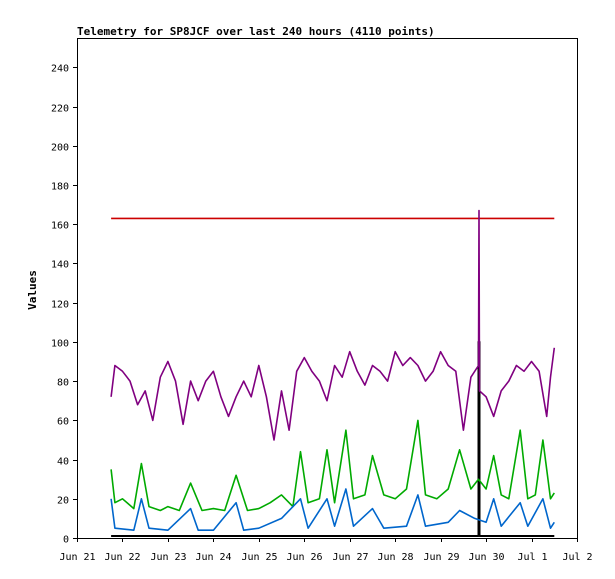 The width and height of the screenshot is (615, 579). Describe the element at coordinates (486, 557) in the screenshot. I see `x-tick-label: Jun 30` at that location.